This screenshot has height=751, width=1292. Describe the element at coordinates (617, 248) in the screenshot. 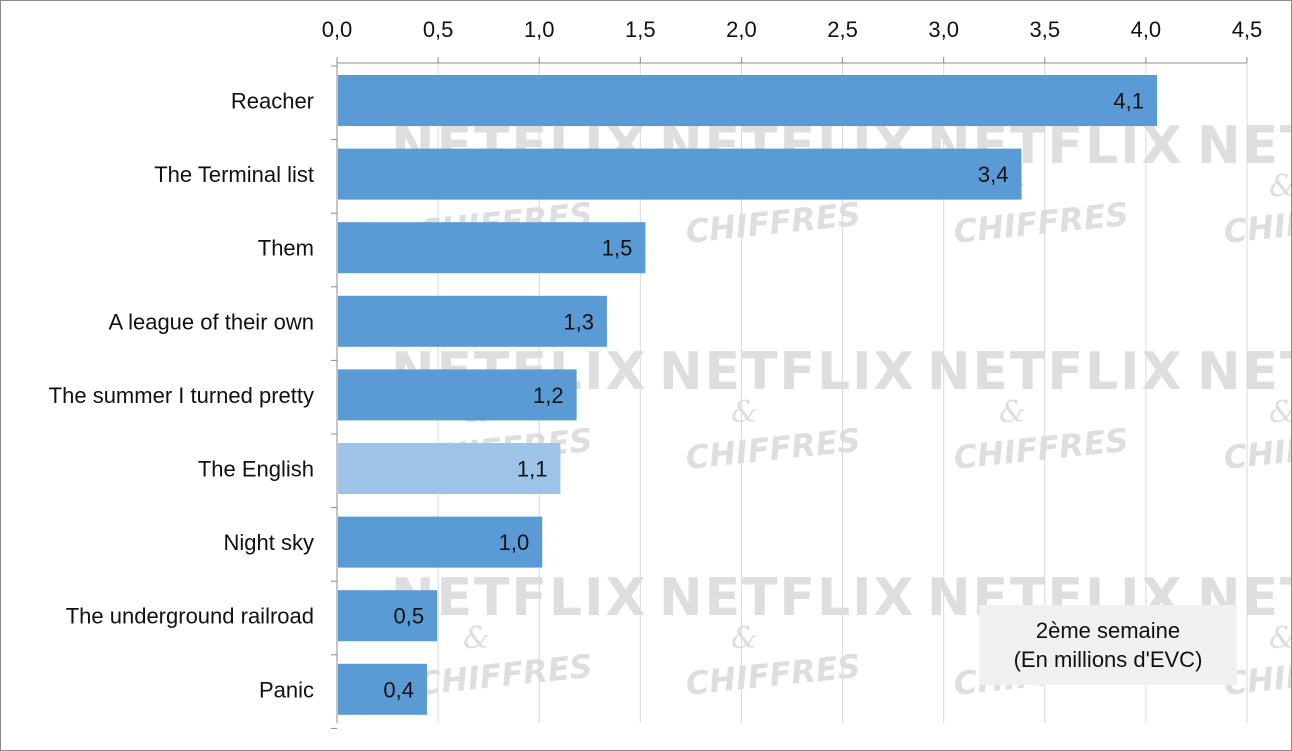

I see `bar-value-label: 1,5` at that location.